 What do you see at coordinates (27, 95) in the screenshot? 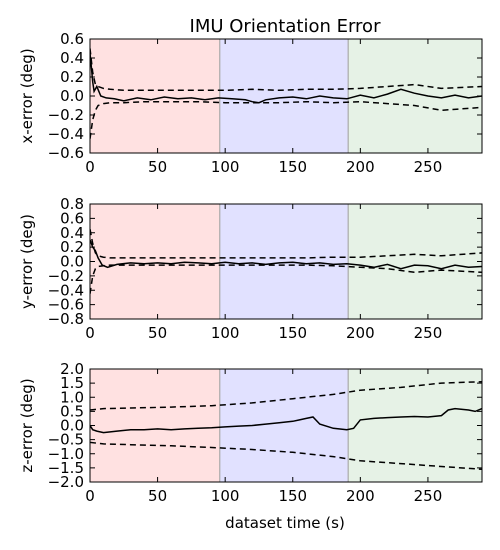
I see `y-axis-label: x-error (deg)` at bounding box center [27, 95].